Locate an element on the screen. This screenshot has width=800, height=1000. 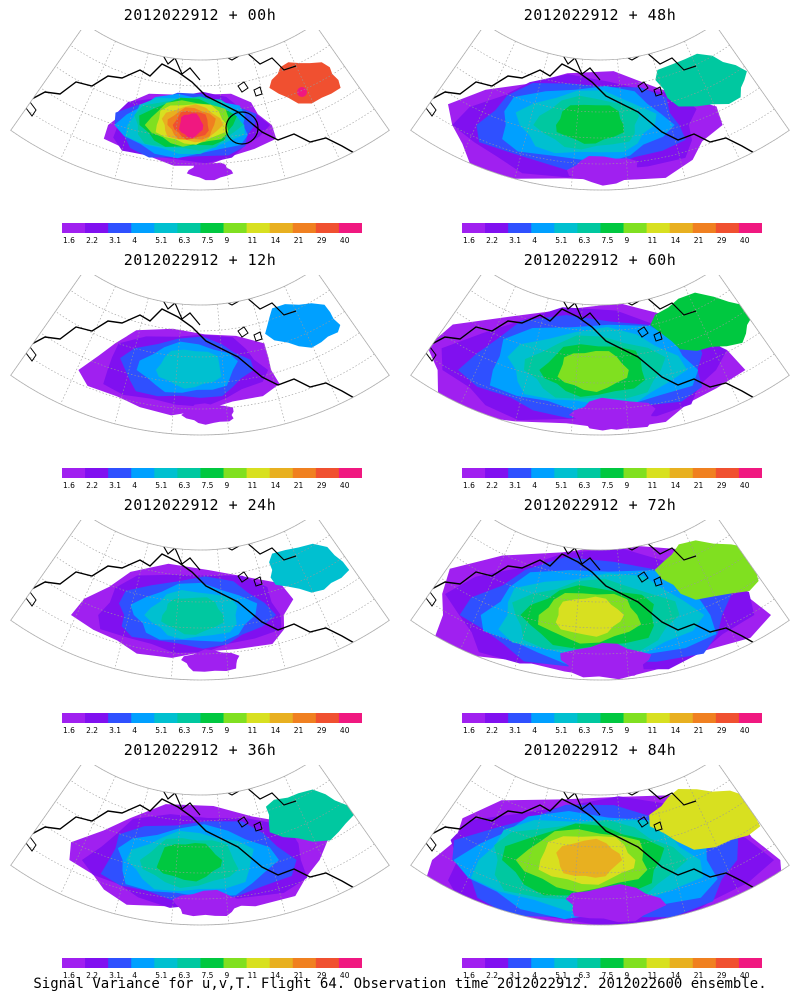
map-domain-outline is located at coordinates (600, 845).